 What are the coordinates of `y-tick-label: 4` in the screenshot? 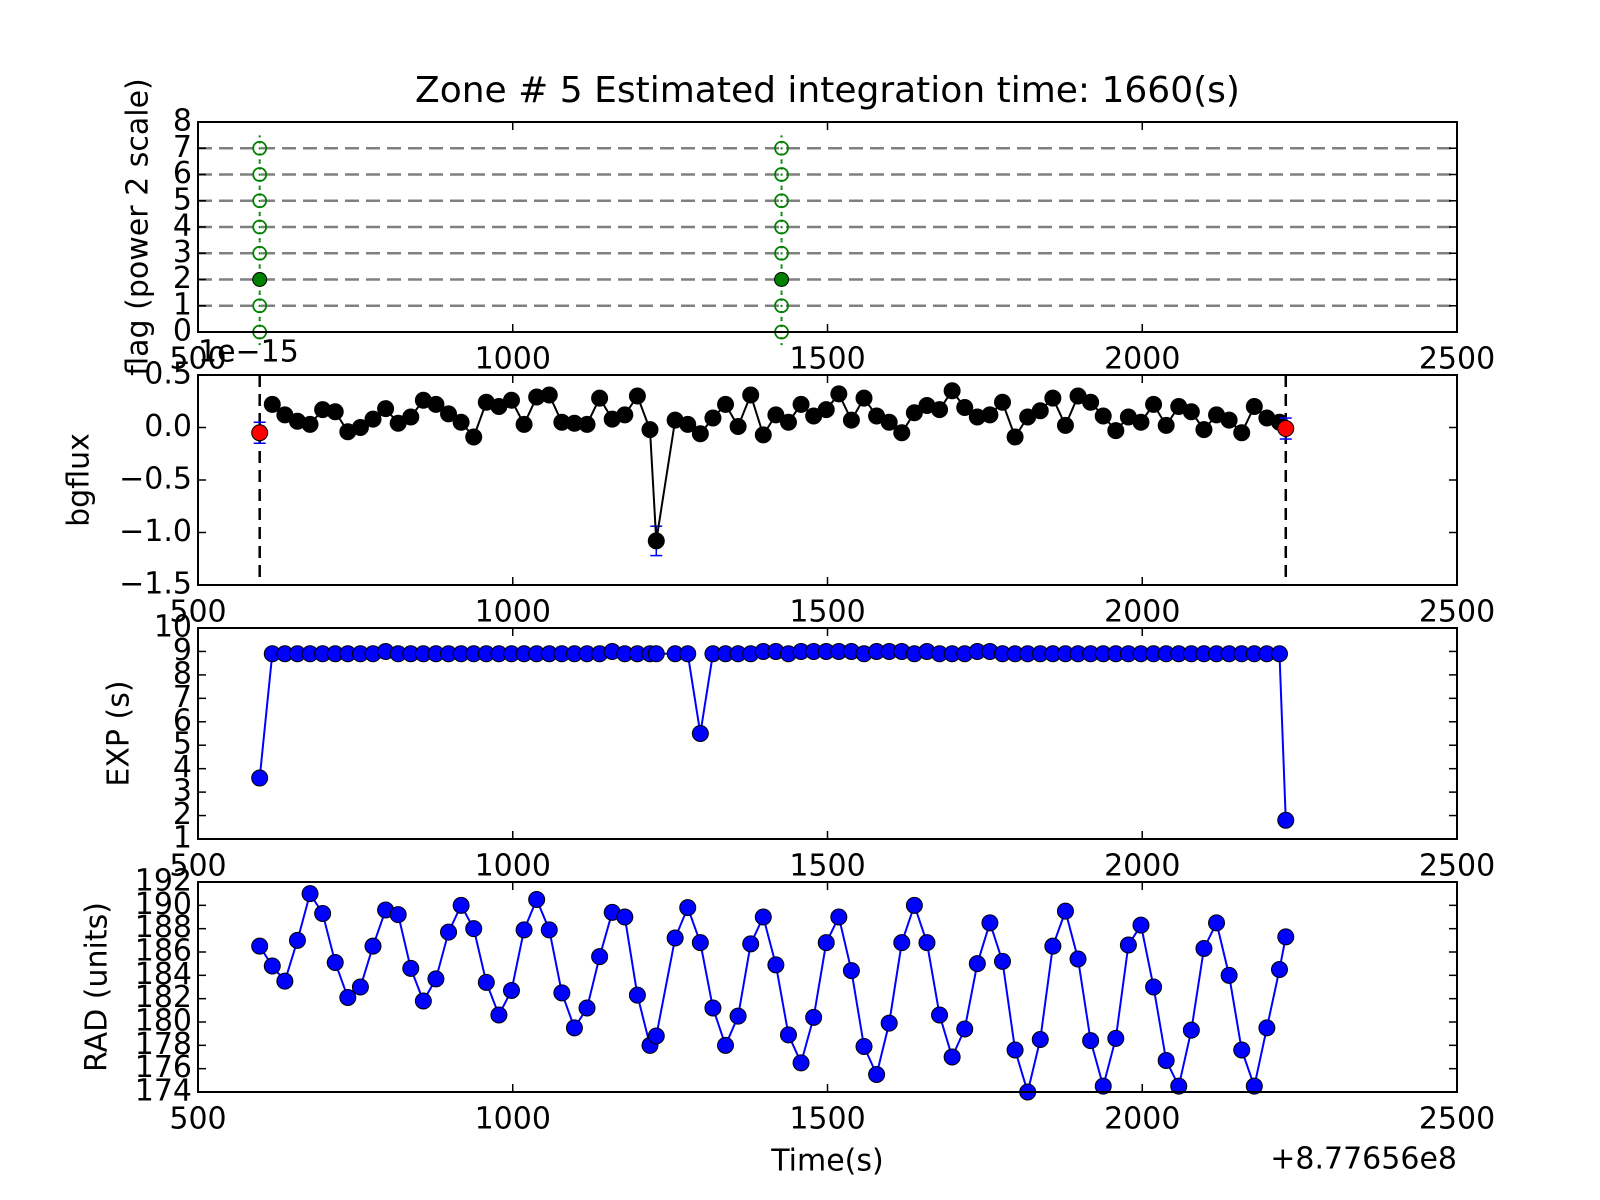 It's located at (182, 226).